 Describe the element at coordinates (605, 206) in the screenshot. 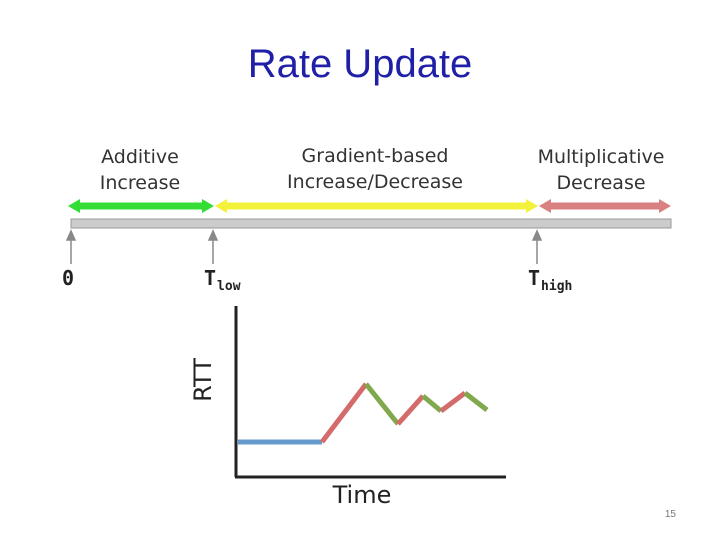

I see `multiplicative-arrow` at that location.